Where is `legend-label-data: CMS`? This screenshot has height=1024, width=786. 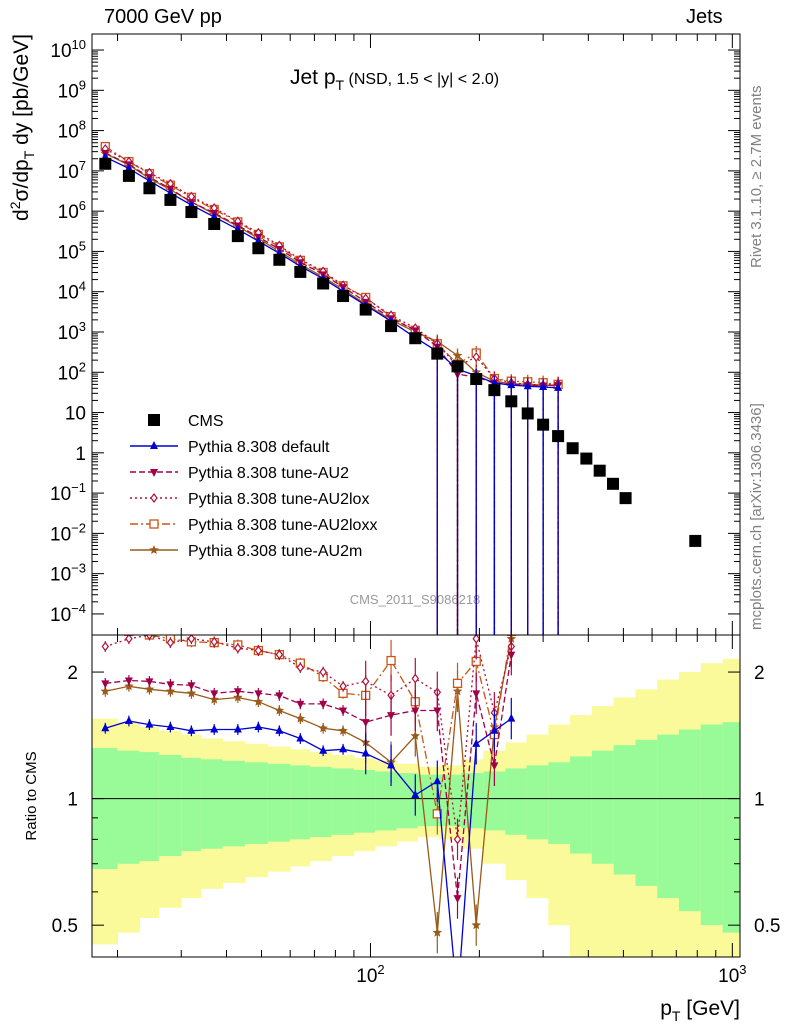
legend-label-data: CMS is located at coordinates (206, 421).